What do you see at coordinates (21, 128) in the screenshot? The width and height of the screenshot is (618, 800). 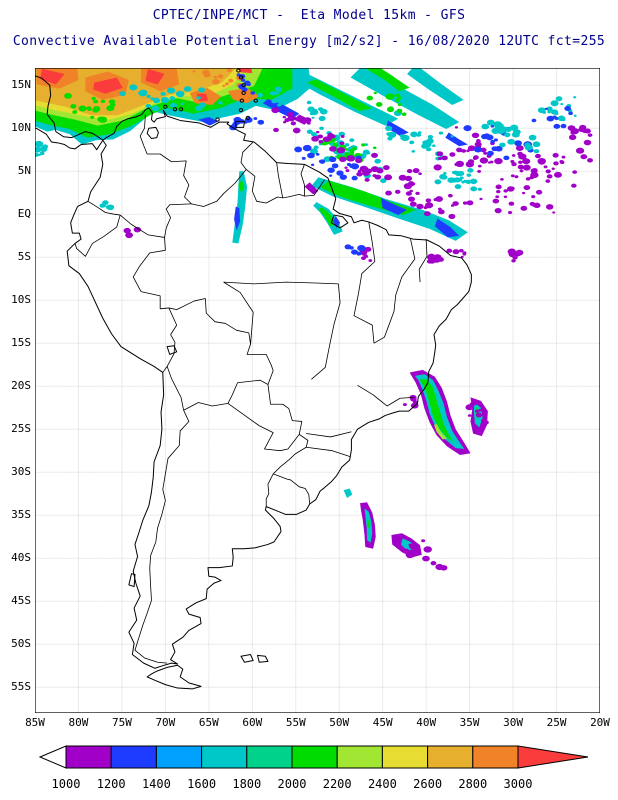 I see `lat-tick-label: 10N` at bounding box center [21, 128].